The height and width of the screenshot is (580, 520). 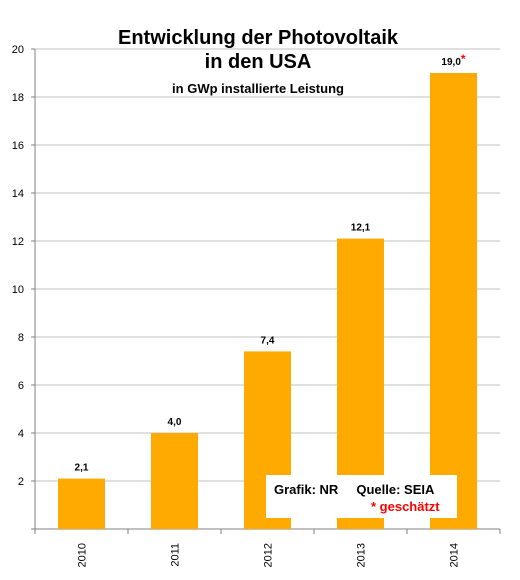 What do you see at coordinates (21, 482) in the screenshot?
I see `y-tick-label: 2` at bounding box center [21, 482].